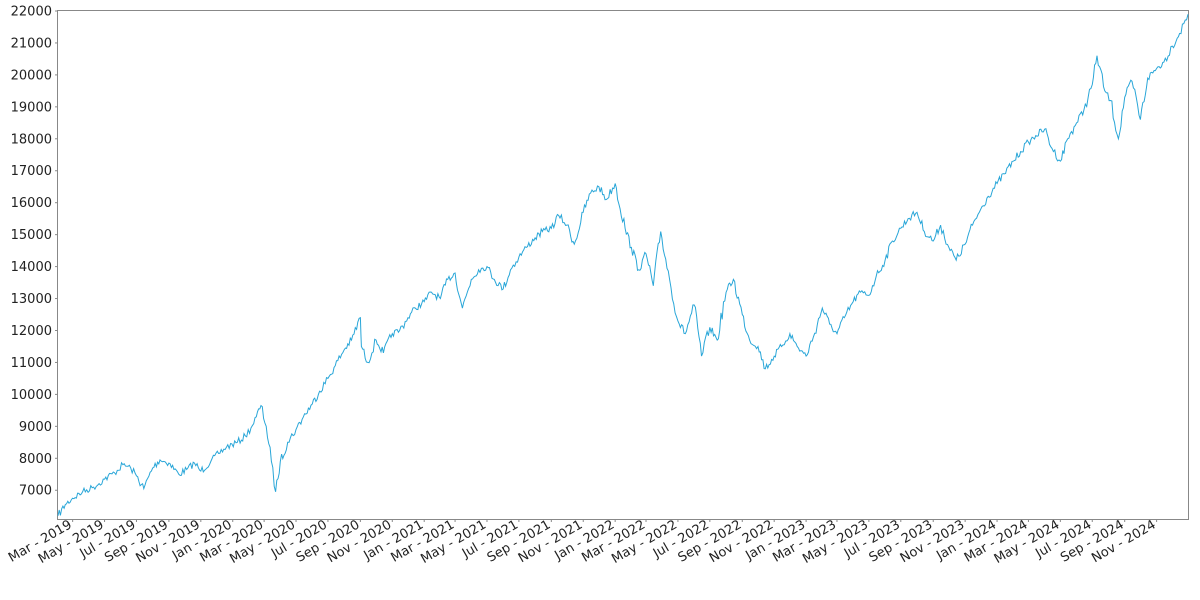 The height and width of the screenshot is (600, 1200). Describe the element at coordinates (31, 43) in the screenshot. I see `y-tick-label: 21000` at that location.